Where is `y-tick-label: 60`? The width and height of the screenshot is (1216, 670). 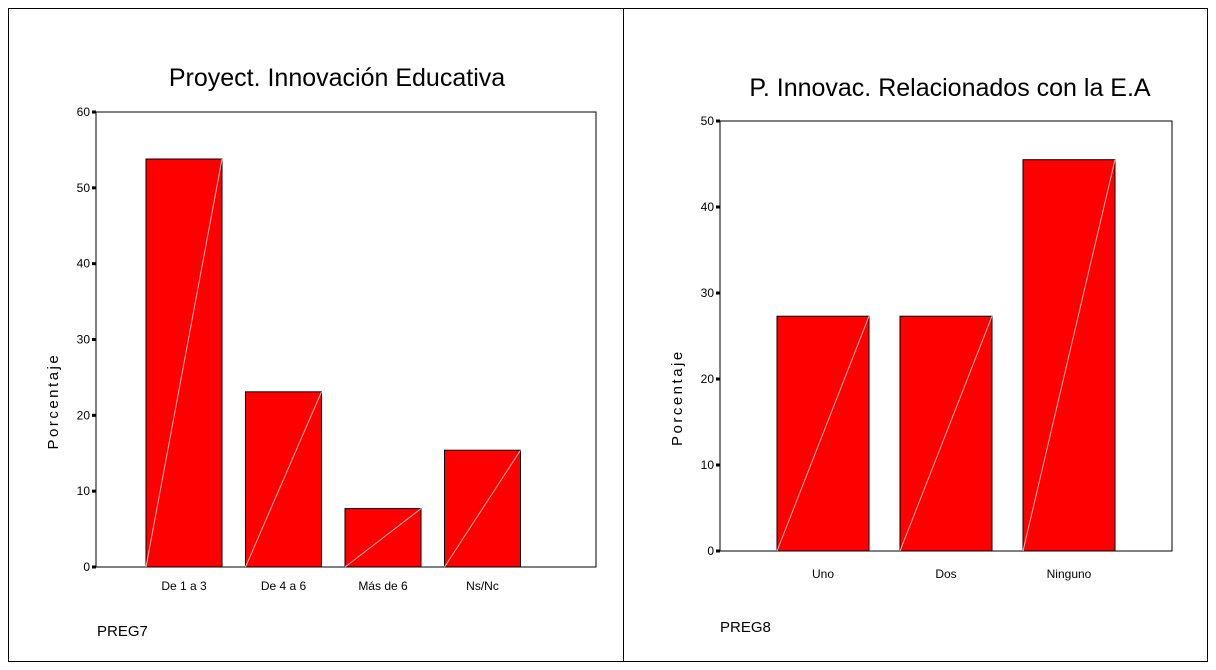
y-tick-label: 60 is located at coordinates (84, 112).